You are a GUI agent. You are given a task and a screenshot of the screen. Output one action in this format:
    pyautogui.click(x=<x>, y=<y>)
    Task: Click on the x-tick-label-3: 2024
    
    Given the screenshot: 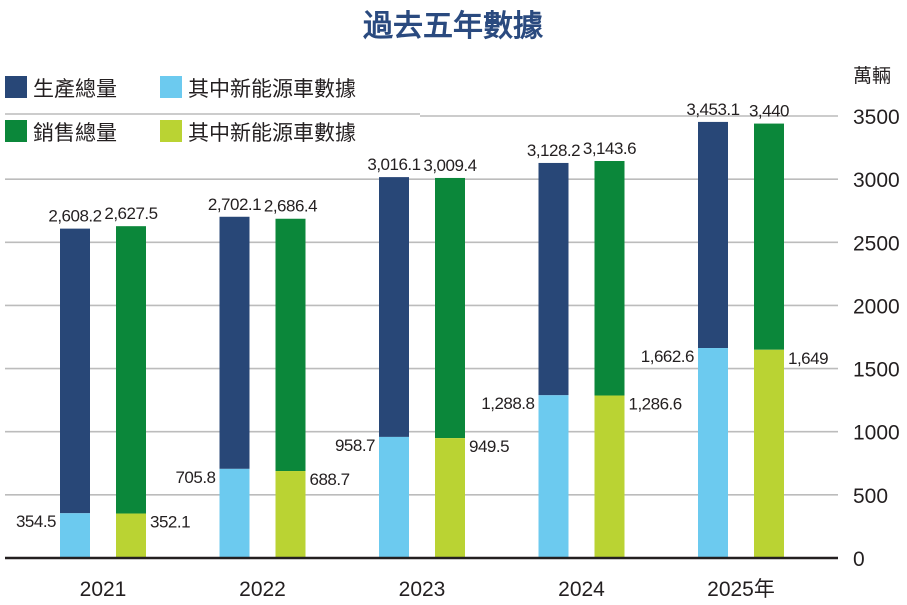 What is the action you would take?
    pyautogui.click(x=581, y=589)
    